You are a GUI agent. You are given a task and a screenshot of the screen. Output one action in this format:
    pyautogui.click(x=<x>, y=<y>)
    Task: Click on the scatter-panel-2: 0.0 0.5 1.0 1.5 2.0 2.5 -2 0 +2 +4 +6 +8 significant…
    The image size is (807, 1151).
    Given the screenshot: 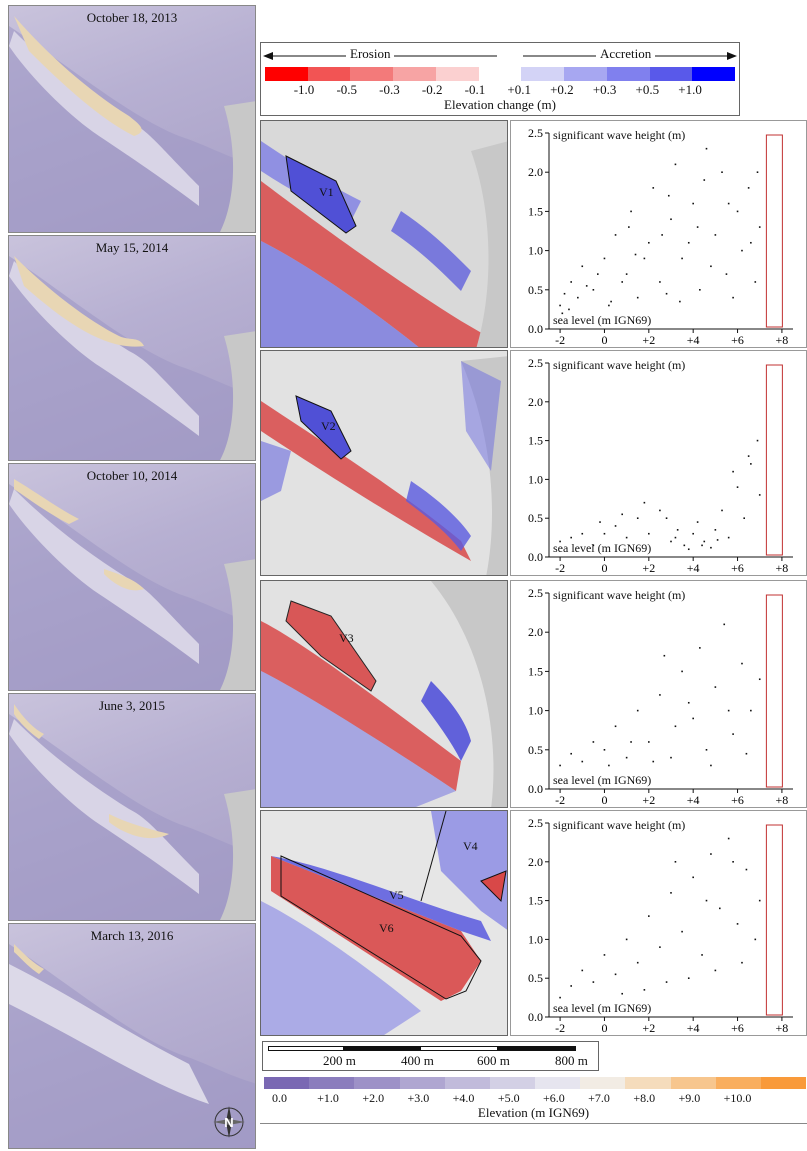 What is the action you would take?
    pyautogui.click(x=658, y=463)
    